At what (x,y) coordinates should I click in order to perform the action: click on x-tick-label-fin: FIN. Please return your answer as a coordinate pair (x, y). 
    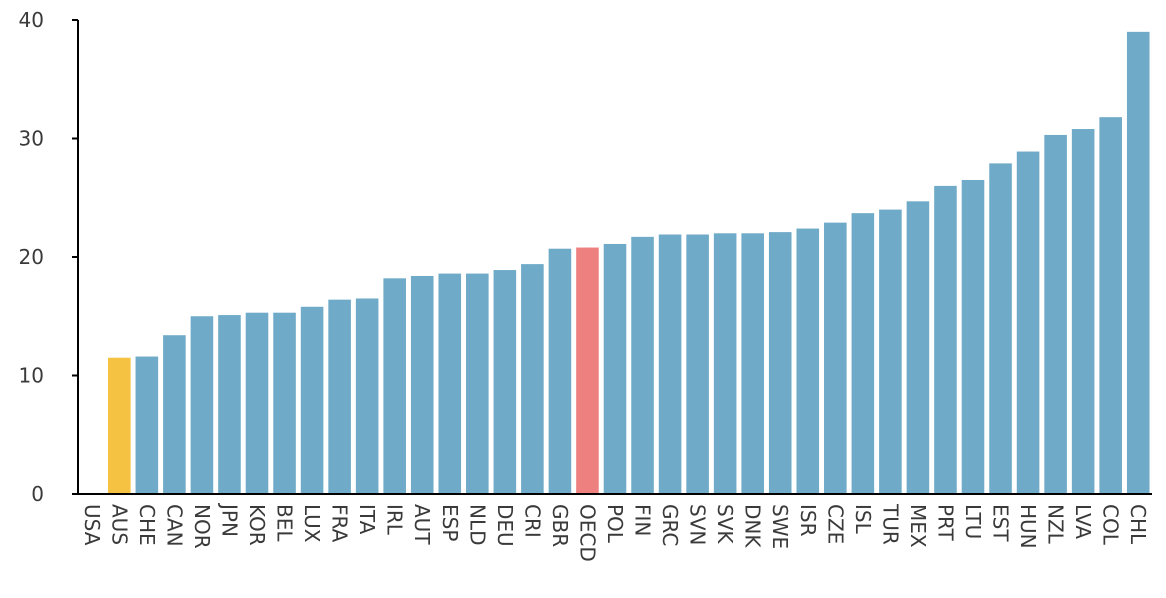
    Looking at the image, I should click on (643, 520).